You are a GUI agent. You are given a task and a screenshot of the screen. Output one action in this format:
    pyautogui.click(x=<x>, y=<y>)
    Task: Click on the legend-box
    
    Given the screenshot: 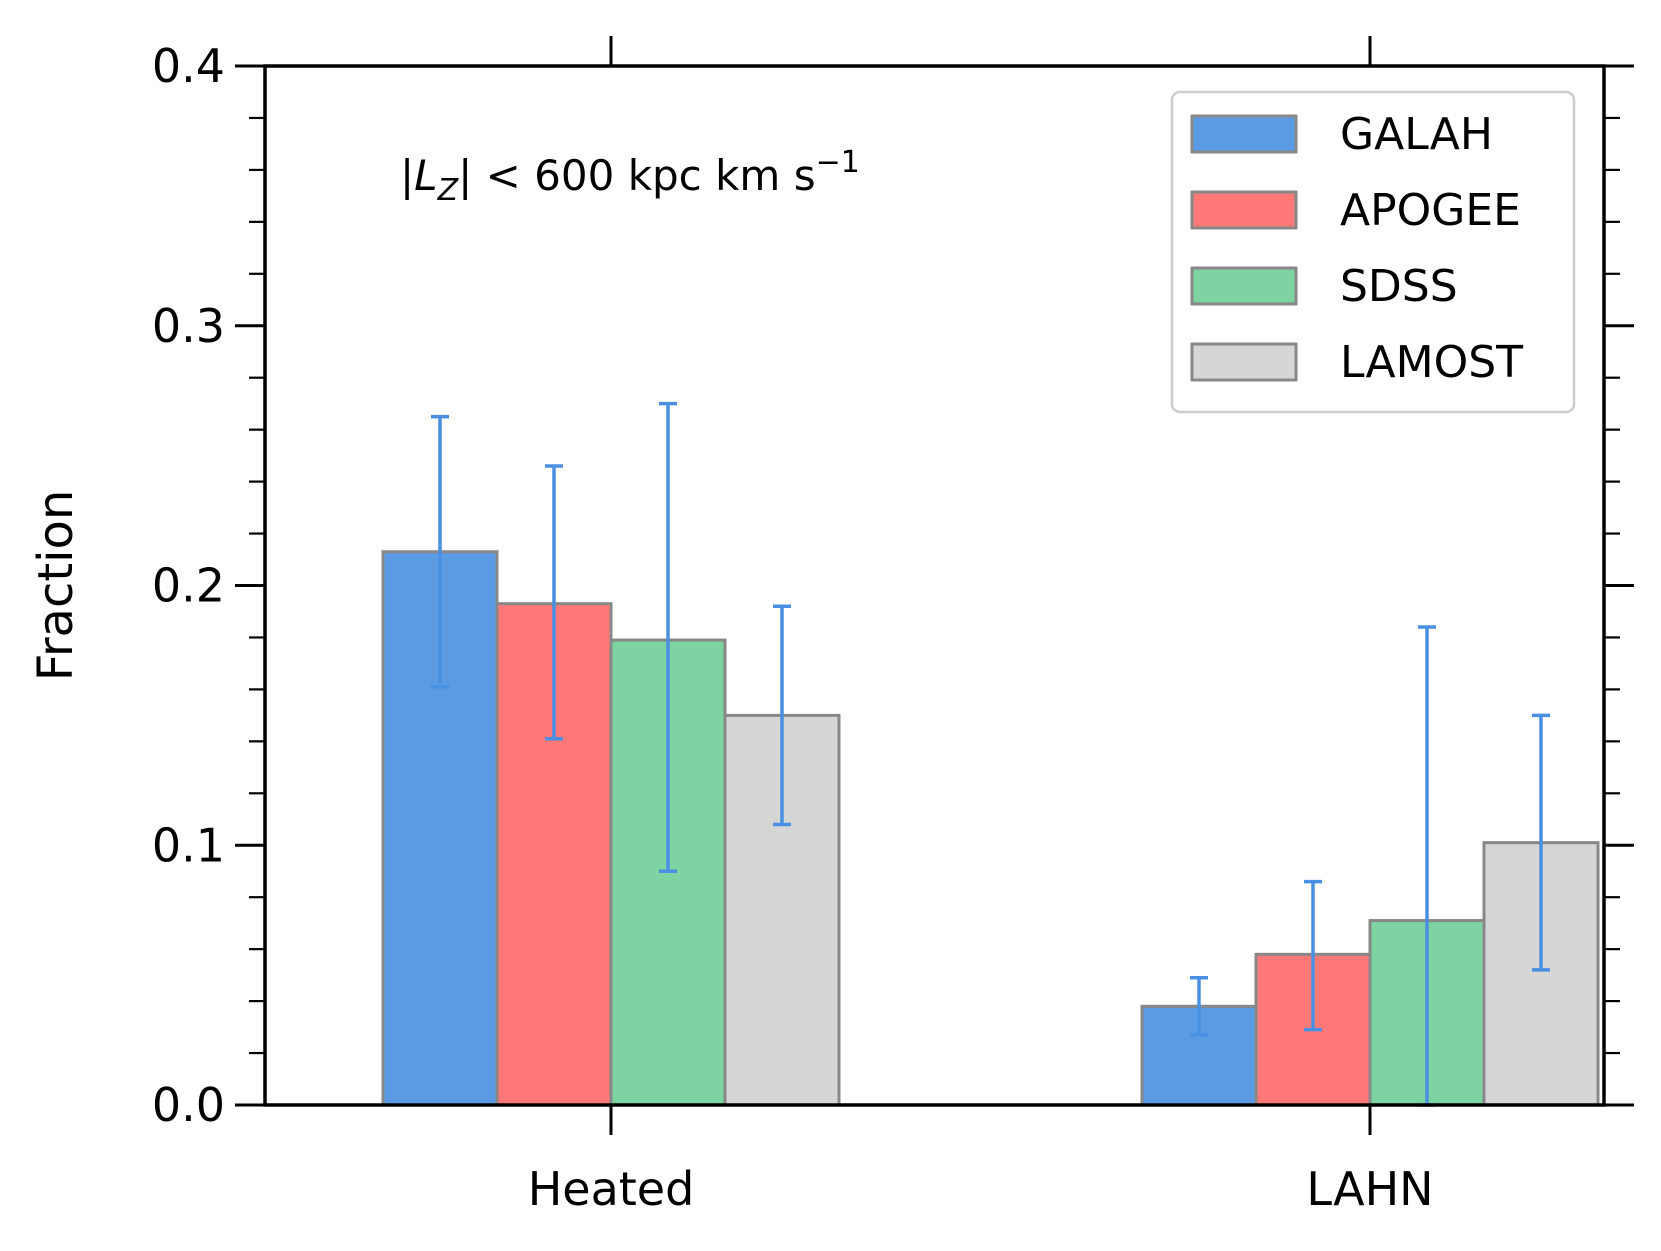 What is the action you would take?
    pyautogui.click(x=1373, y=252)
    